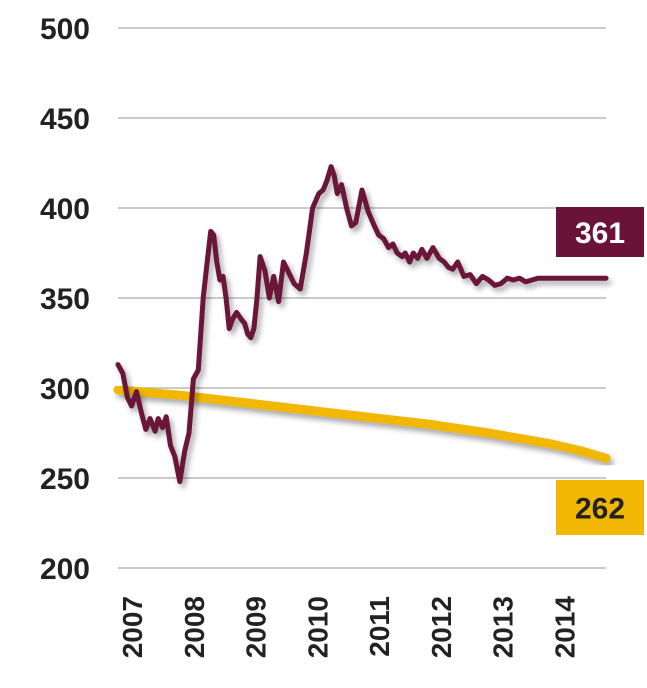  I want to click on end-label-yellow: 262, so click(600, 509).